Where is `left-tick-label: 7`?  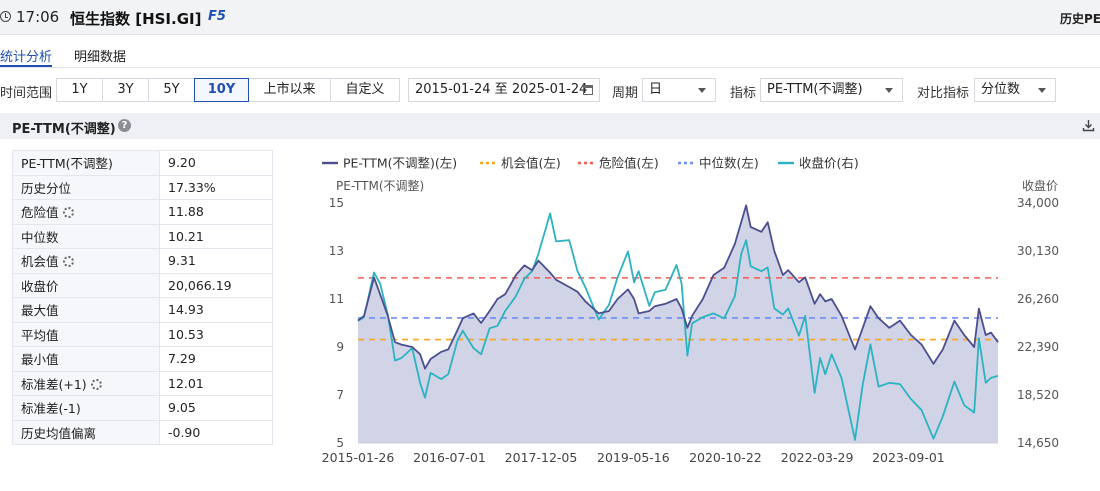
left-tick-label: 7 is located at coordinates (340, 395).